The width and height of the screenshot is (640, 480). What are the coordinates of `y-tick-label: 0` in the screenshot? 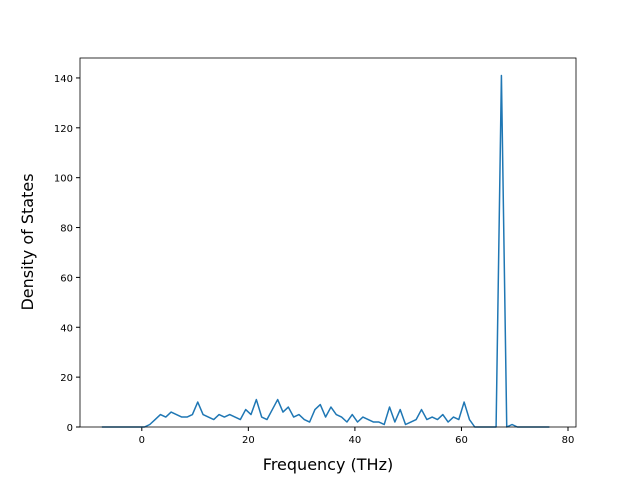 It's located at (70, 428).